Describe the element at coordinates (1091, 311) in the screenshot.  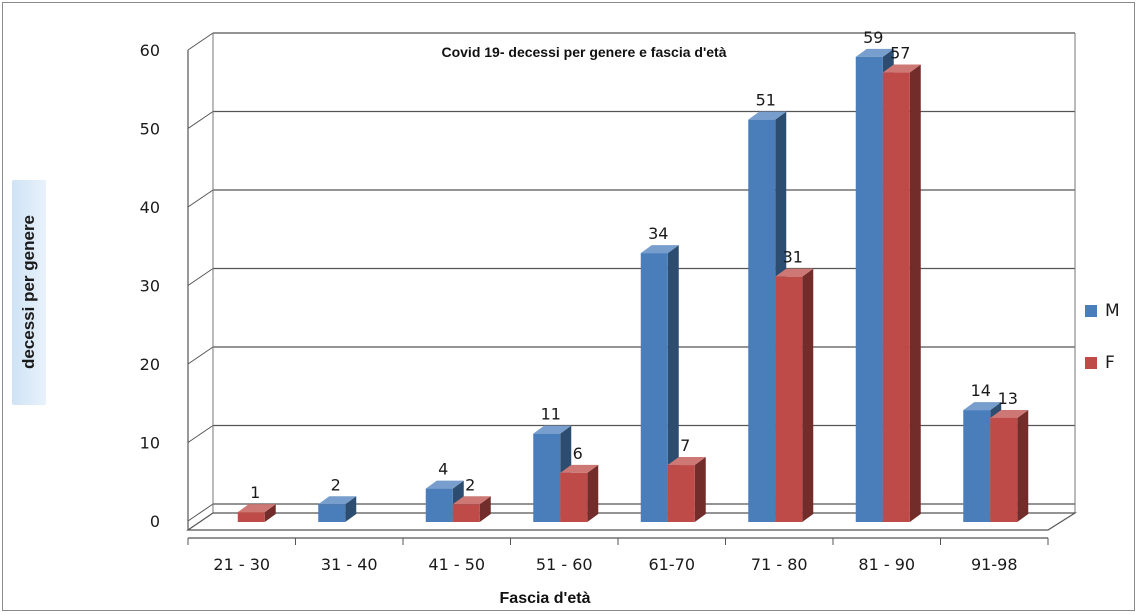
I see `legend-swatch-m` at that location.